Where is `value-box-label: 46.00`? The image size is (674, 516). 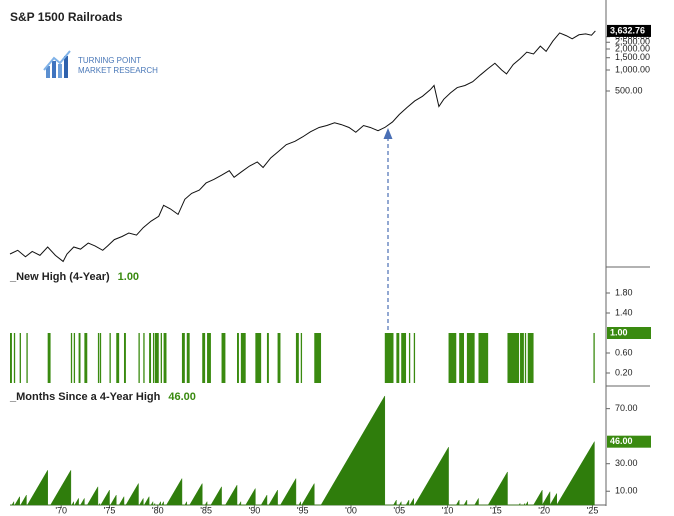
value-box-label: 46.00 is located at coordinates (621, 441).